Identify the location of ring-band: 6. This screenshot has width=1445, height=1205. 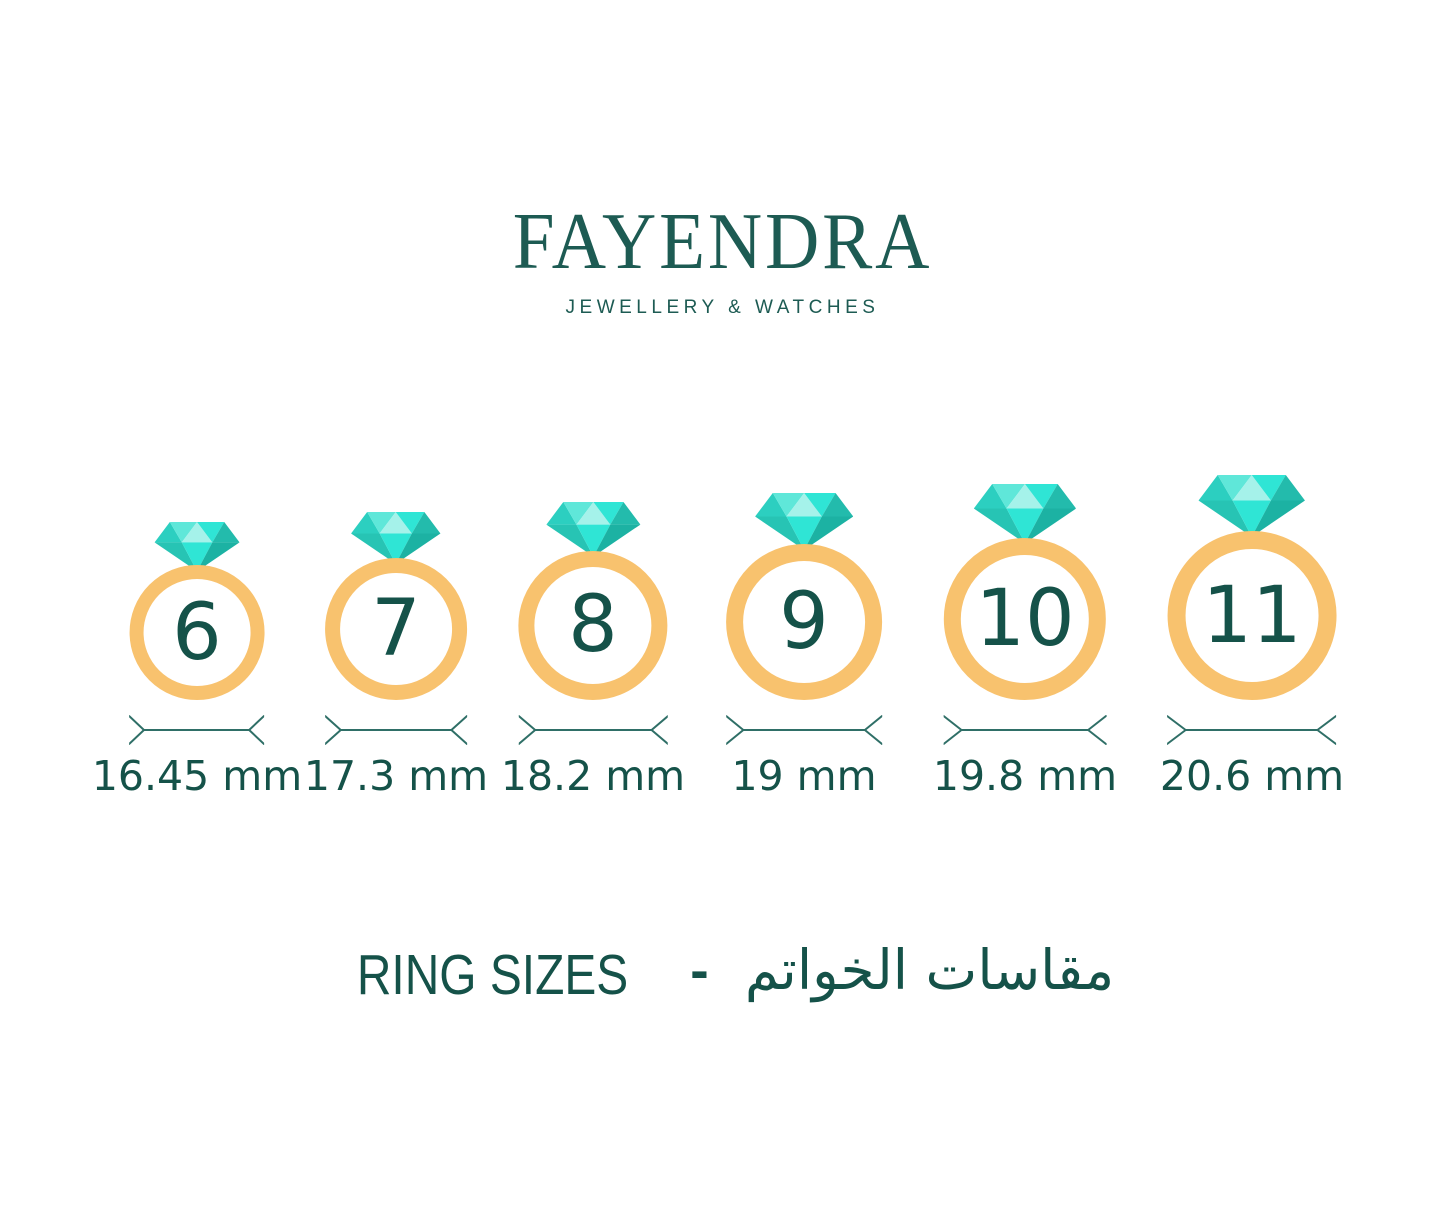
(197, 632).